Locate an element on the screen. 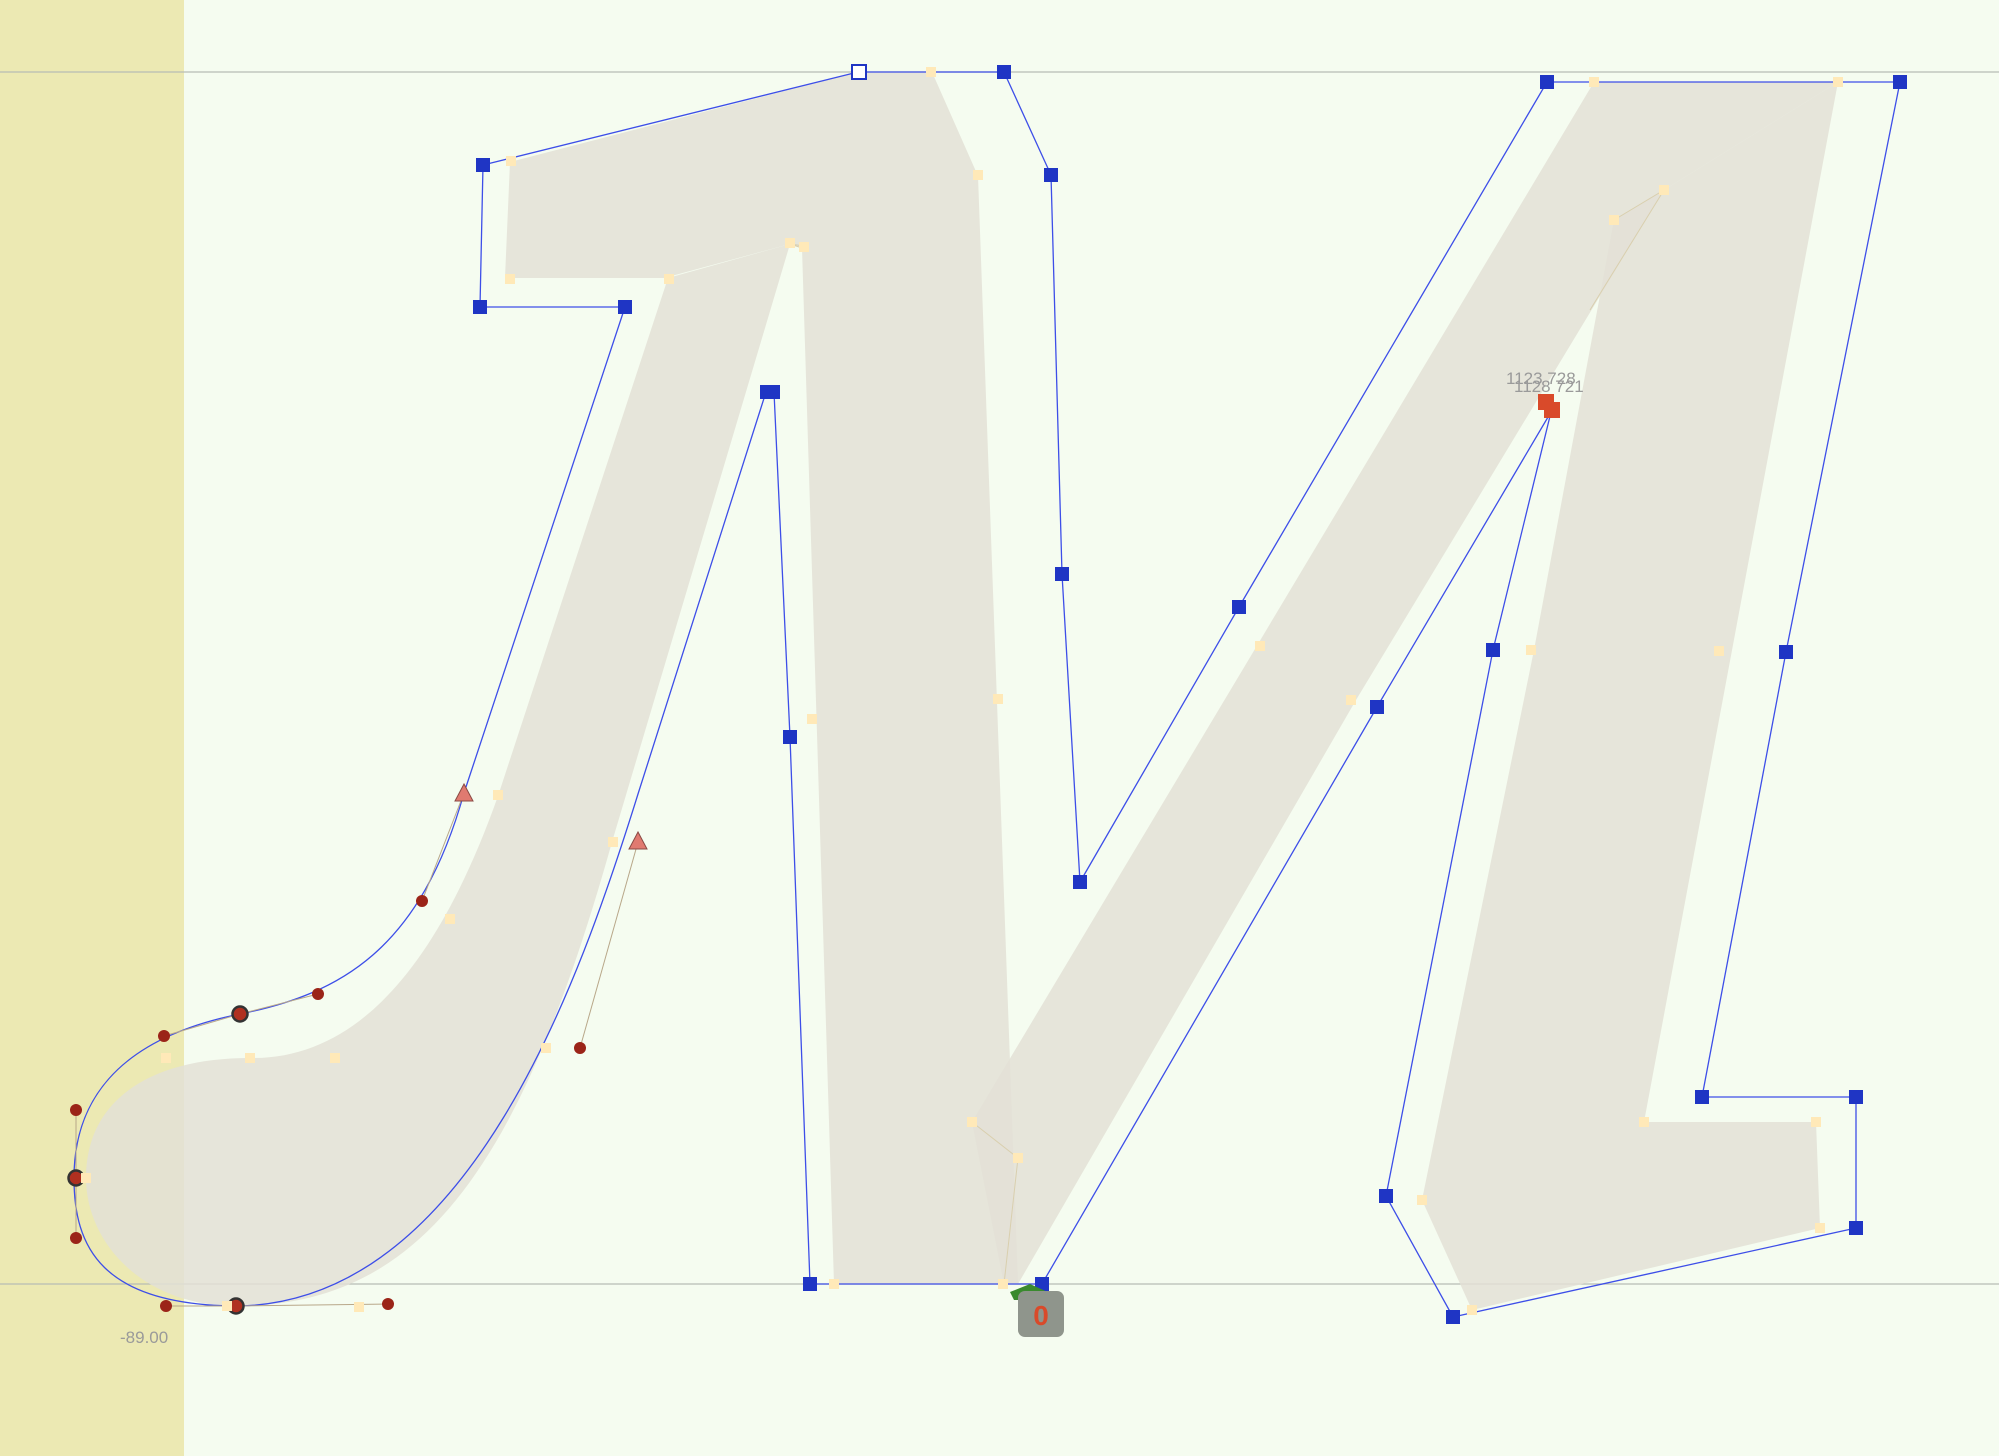 The image size is (1999, 1456). selected-node is located at coordinates (1552, 410).